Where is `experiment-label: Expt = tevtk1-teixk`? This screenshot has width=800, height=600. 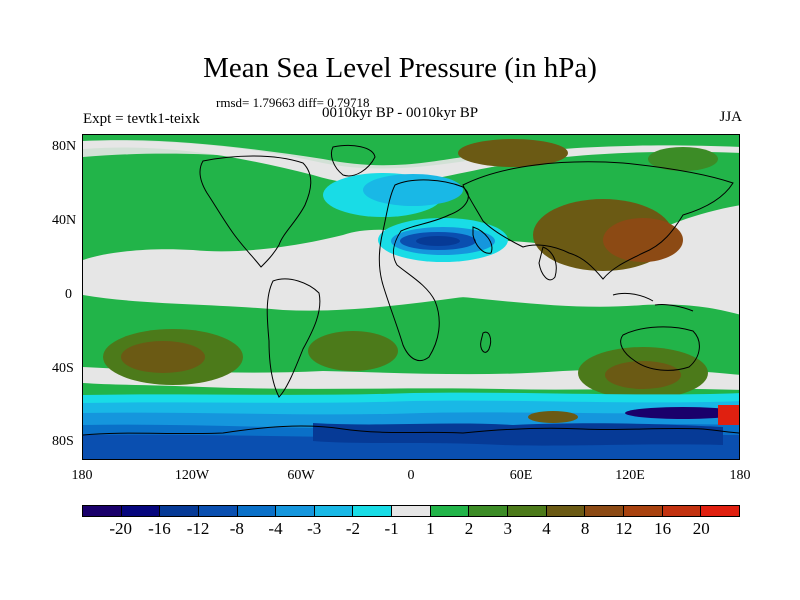 experiment-label: Expt = tevtk1-teixk is located at coordinates (141, 119).